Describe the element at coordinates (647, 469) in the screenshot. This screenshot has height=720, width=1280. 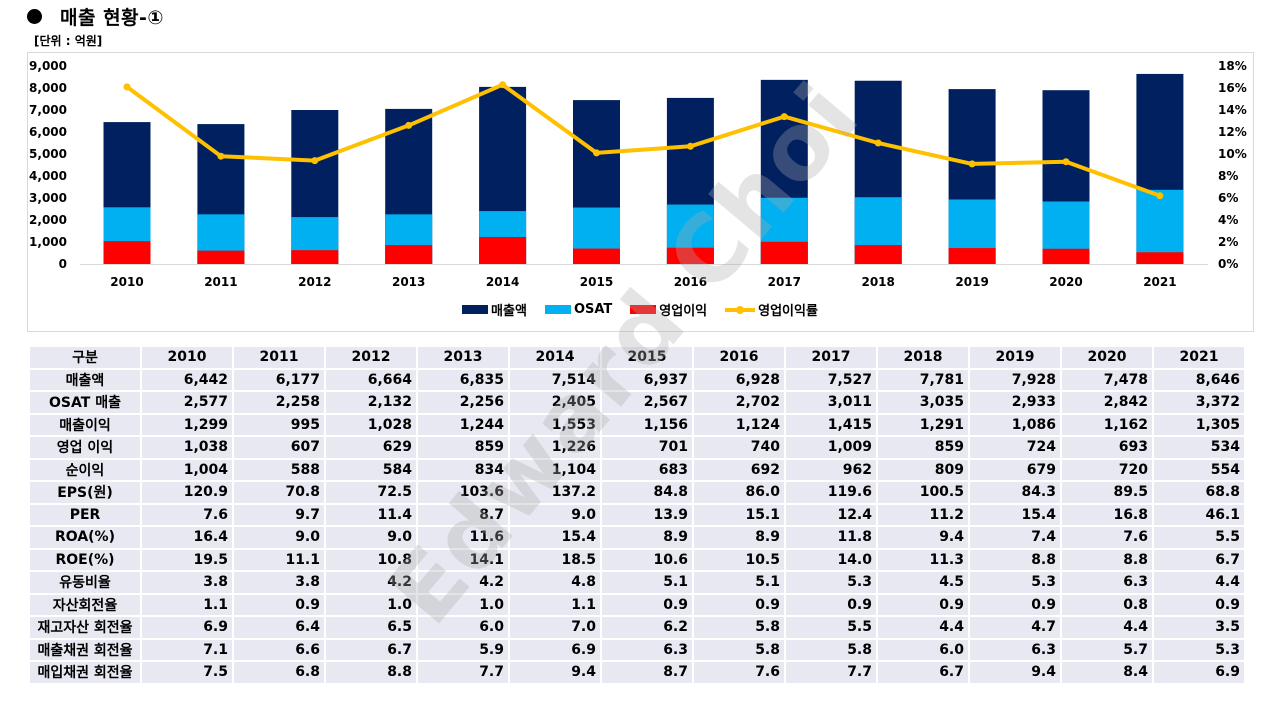
I see `table-cell: 683` at that location.